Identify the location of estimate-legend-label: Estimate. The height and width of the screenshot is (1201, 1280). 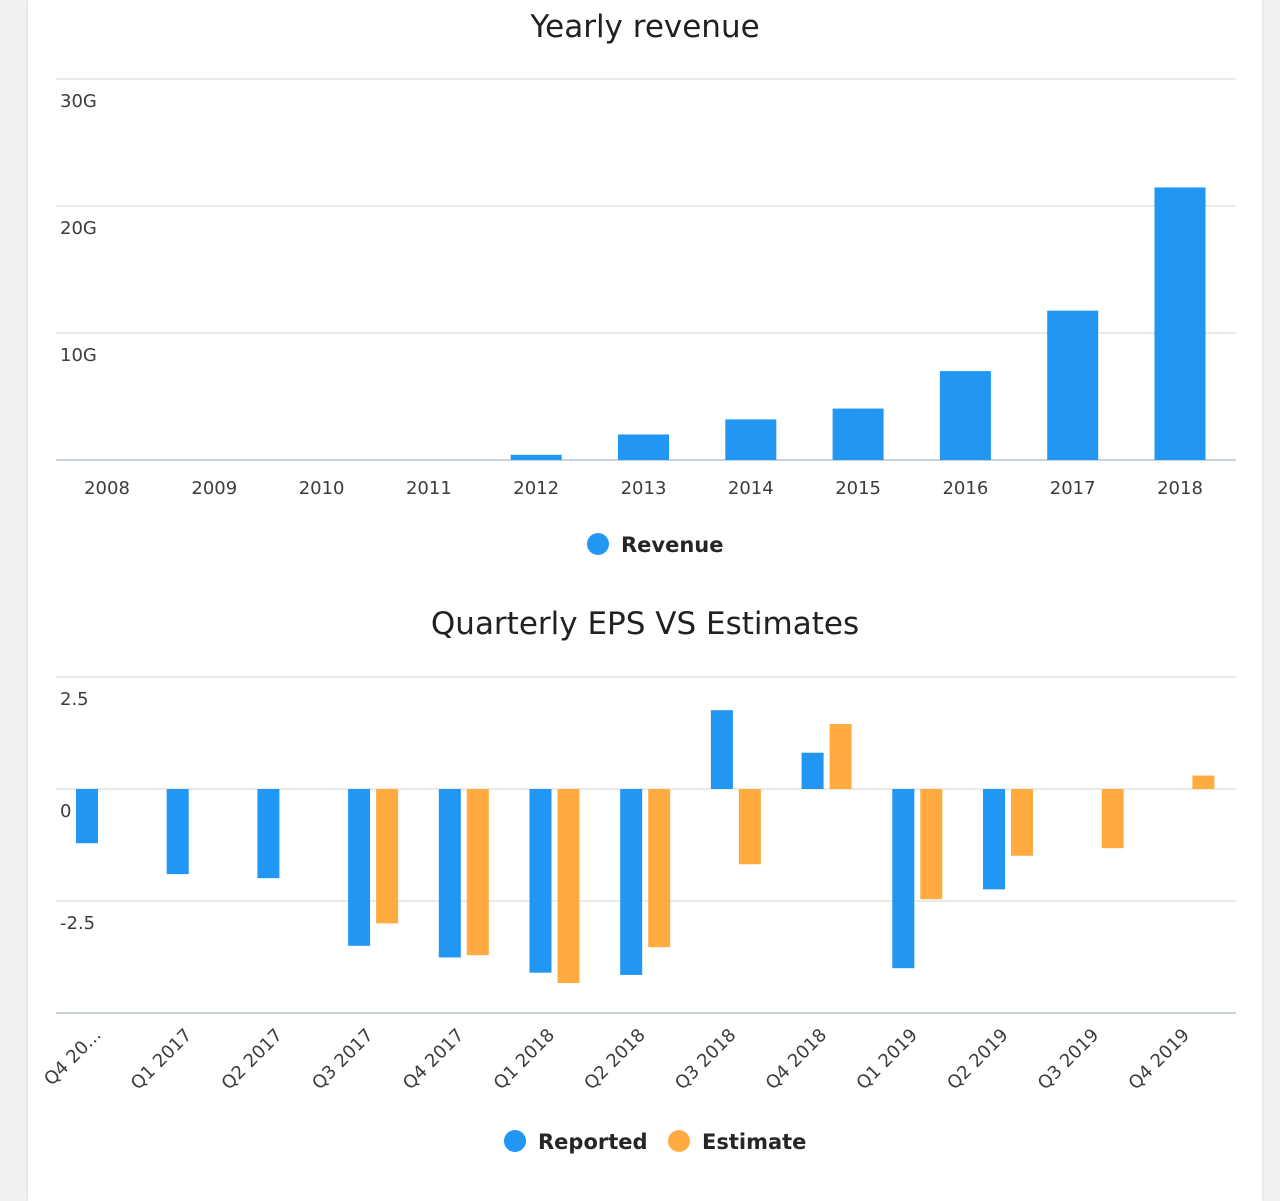
(754, 1142).